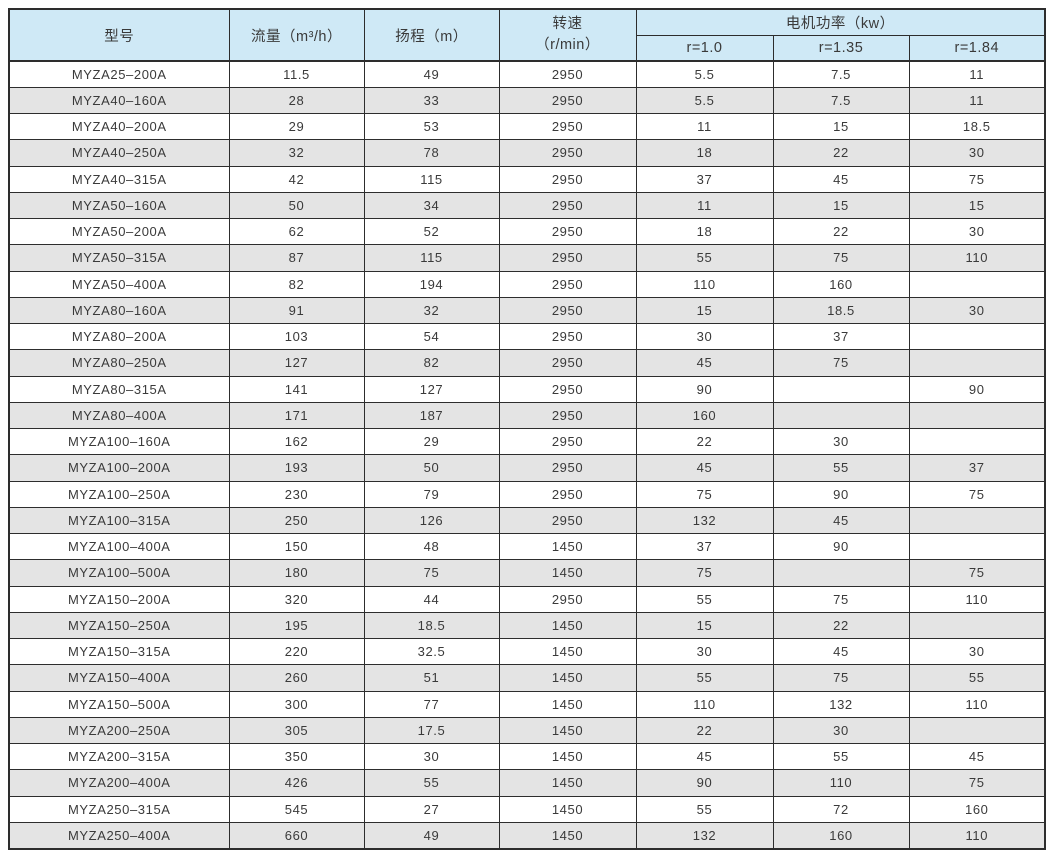  What do you see at coordinates (704, 74) in the screenshot?
I see `cell-power-r1-0: 5.5` at bounding box center [704, 74].